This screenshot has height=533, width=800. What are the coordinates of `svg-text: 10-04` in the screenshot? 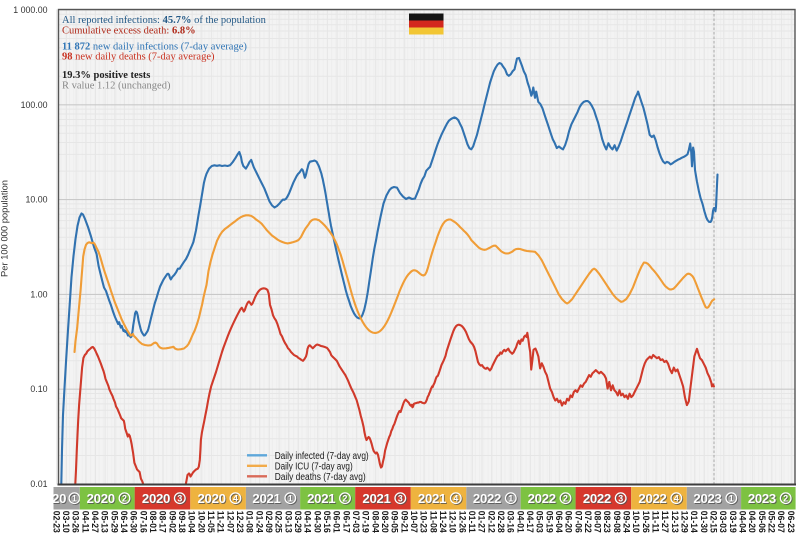 It's located at (192, 522).